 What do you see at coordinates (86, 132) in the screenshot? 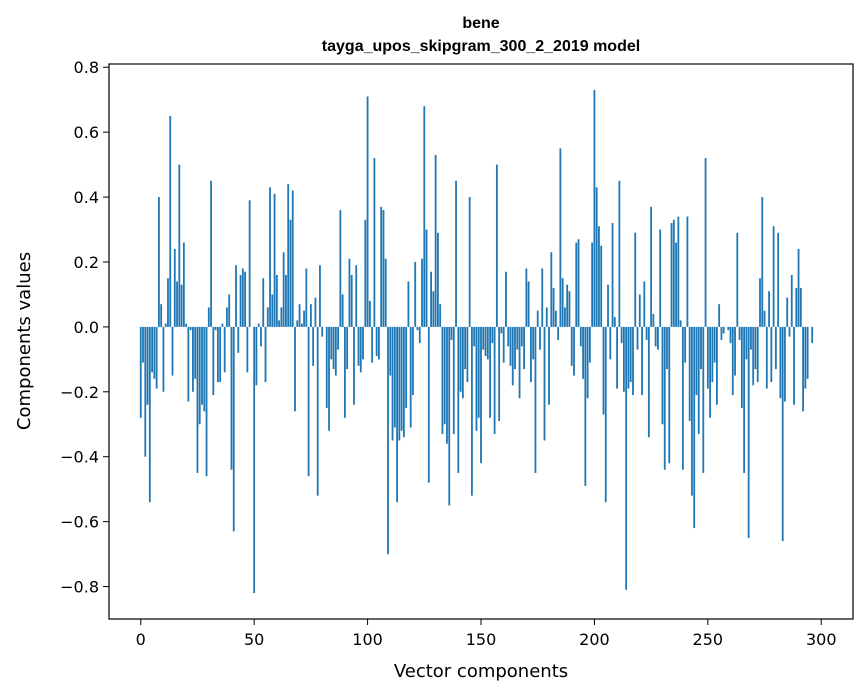
I see `y-tick-label: 0.6` at bounding box center [86, 132].